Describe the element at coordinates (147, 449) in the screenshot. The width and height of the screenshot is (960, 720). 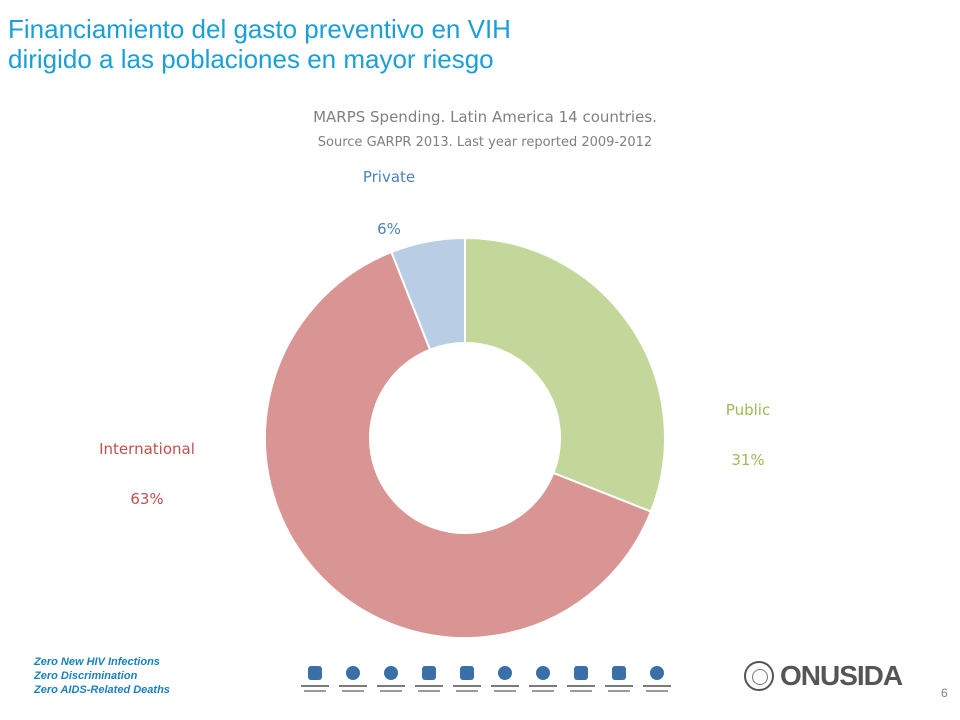
I see `slice-label-international: International` at that location.